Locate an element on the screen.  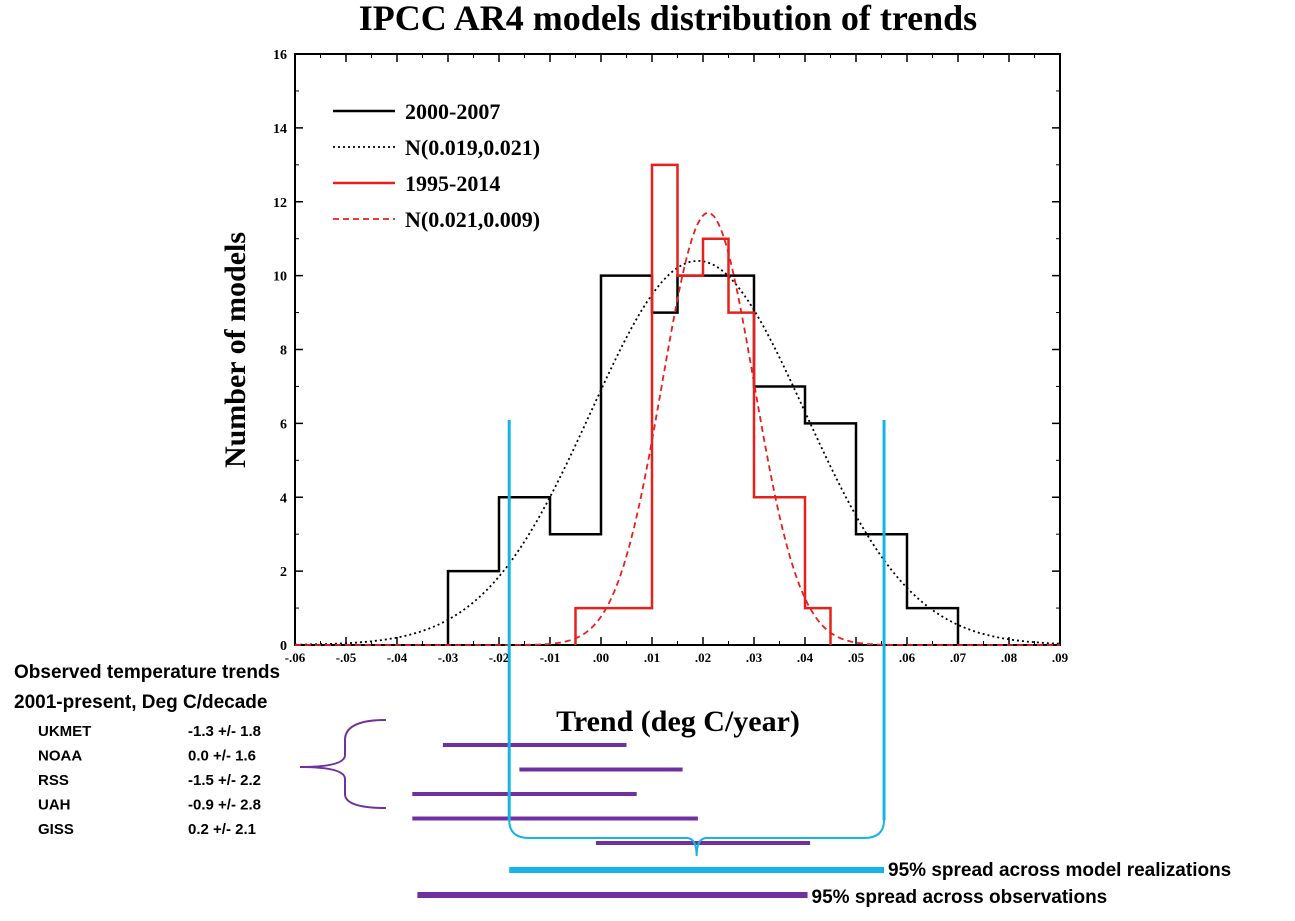
observation-name: UAH is located at coordinates (54, 805).